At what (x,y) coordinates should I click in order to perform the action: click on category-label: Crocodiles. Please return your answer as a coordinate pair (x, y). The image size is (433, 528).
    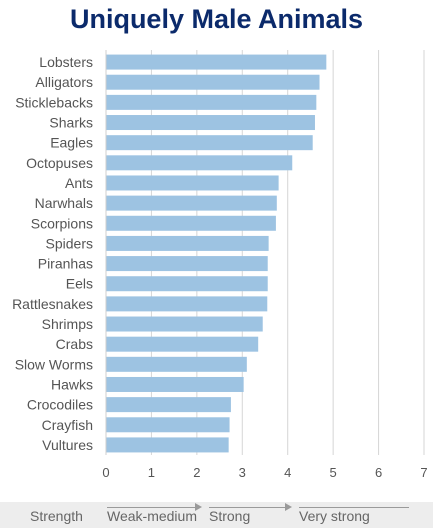
    Looking at the image, I should click on (60, 405).